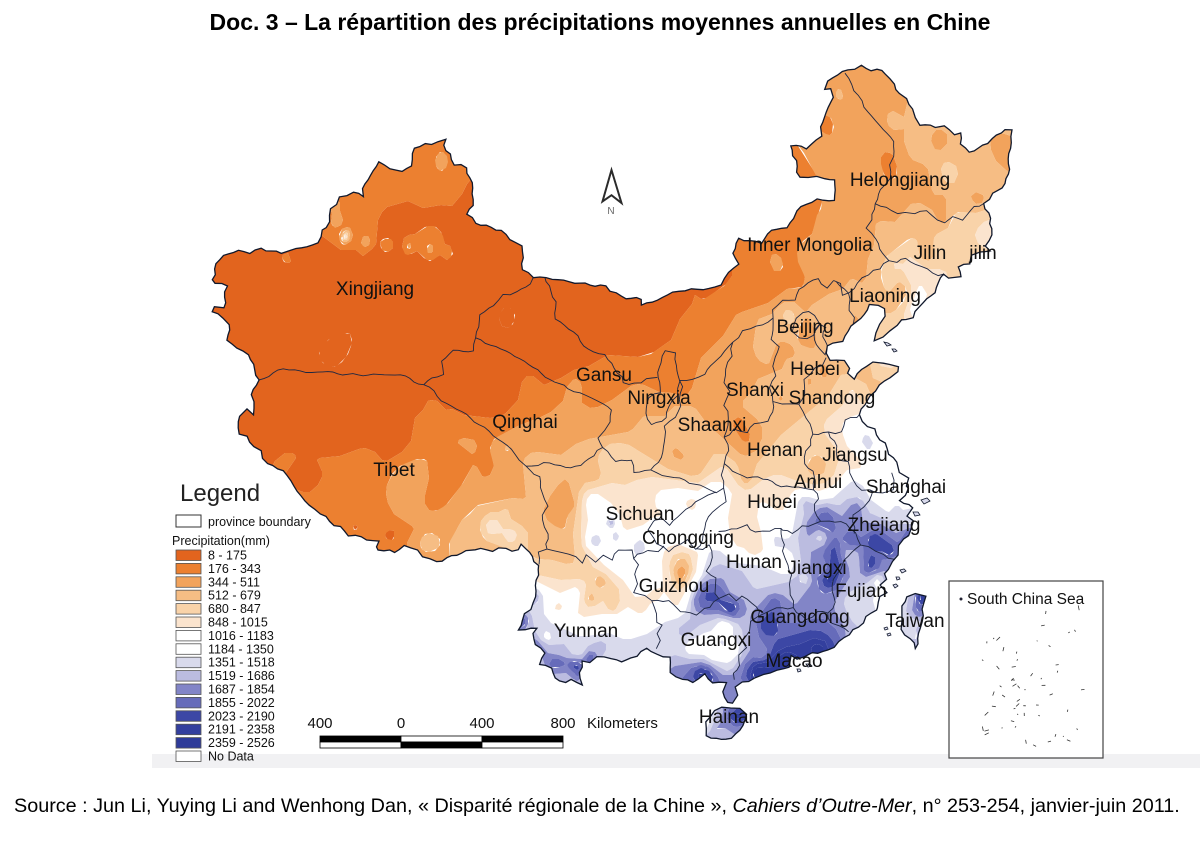  What do you see at coordinates (799, 617) in the screenshot?
I see `svg-text: Guangdong` at bounding box center [799, 617].